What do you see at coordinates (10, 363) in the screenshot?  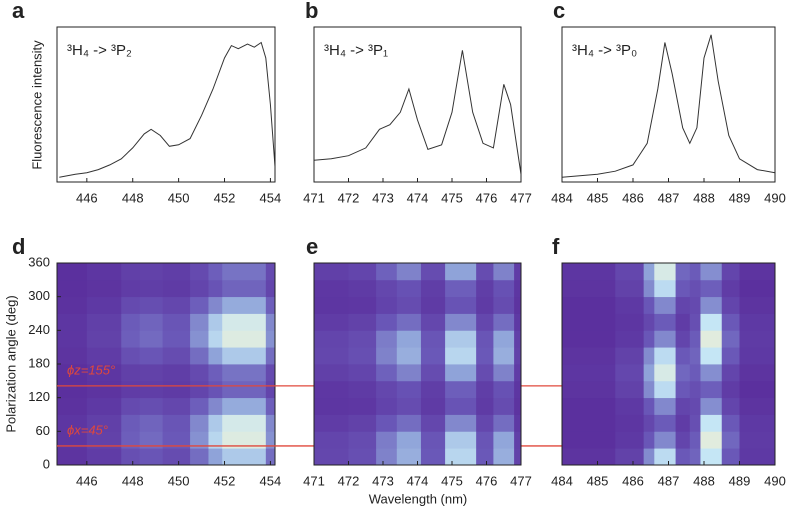 I see `y-axis-label: Polarization angle (deg)` at bounding box center [10, 363].